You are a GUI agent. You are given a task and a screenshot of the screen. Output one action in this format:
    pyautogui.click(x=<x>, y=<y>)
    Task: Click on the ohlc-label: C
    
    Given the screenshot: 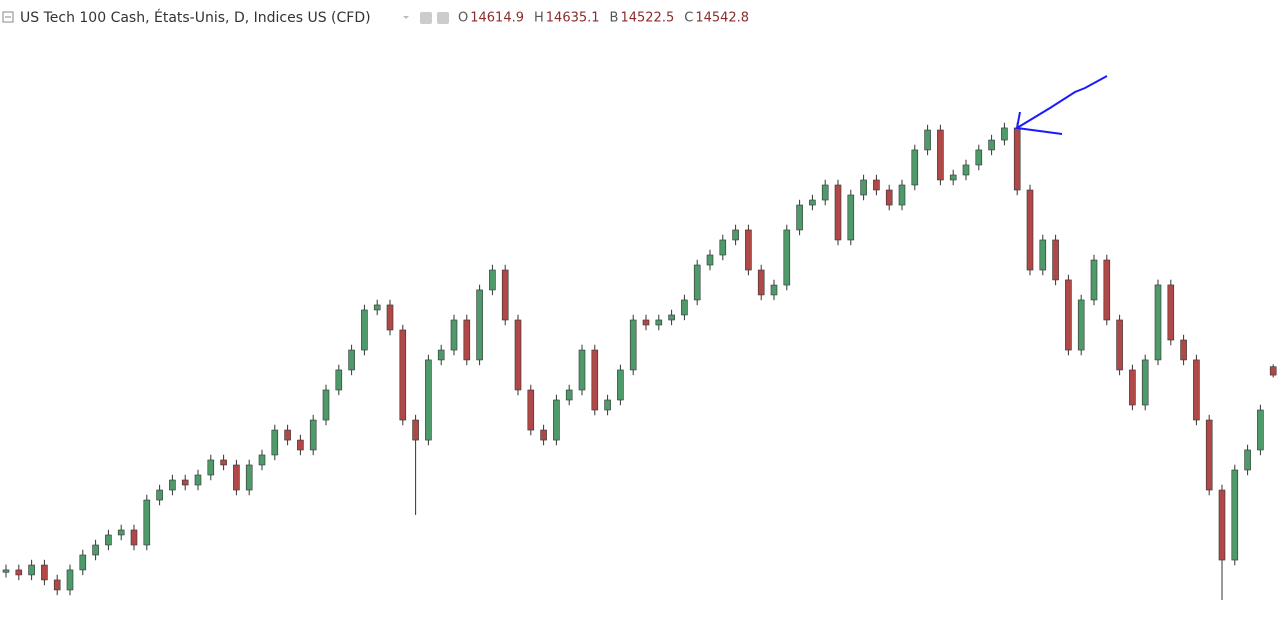 What is the action you would take?
    pyautogui.click(x=688, y=18)
    